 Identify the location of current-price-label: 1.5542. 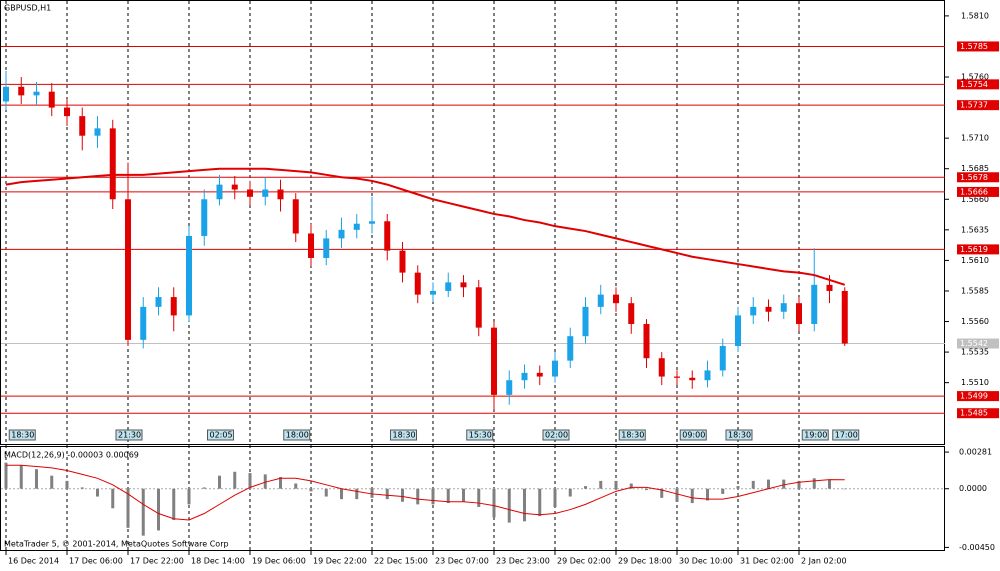
(974, 343).